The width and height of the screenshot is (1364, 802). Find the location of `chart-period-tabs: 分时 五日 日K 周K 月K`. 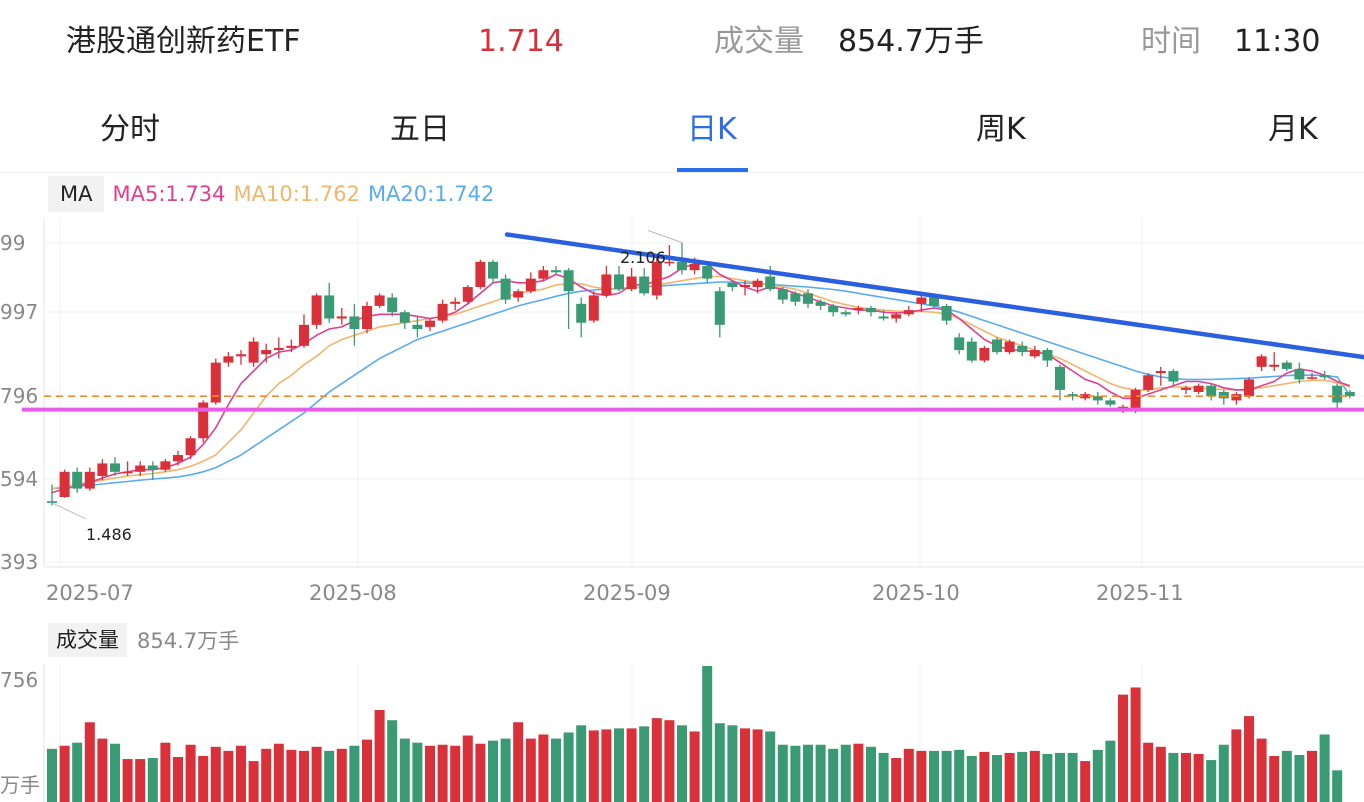

chart-period-tabs: 分时 五日 日K 周K 月K is located at coordinates (682, 130).